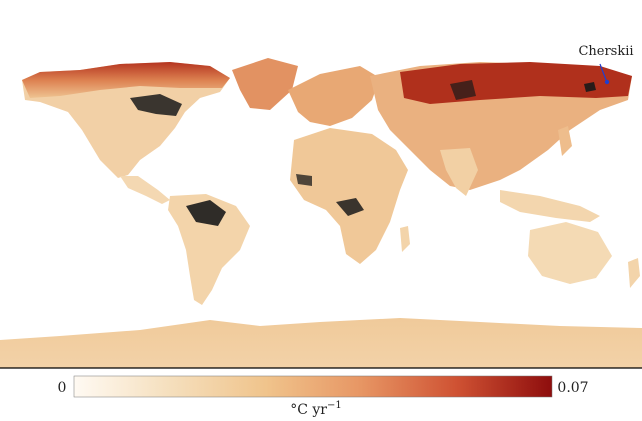 This screenshot has width=642, height=421. I want to click on no-data-canada-shield, so click(156, 105).